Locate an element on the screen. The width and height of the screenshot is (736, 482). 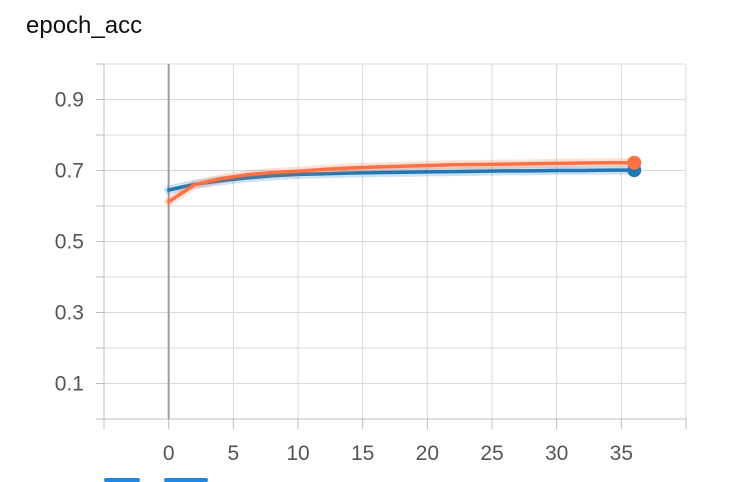
x-tick-label: 15 is located at coordinates (362, 453).